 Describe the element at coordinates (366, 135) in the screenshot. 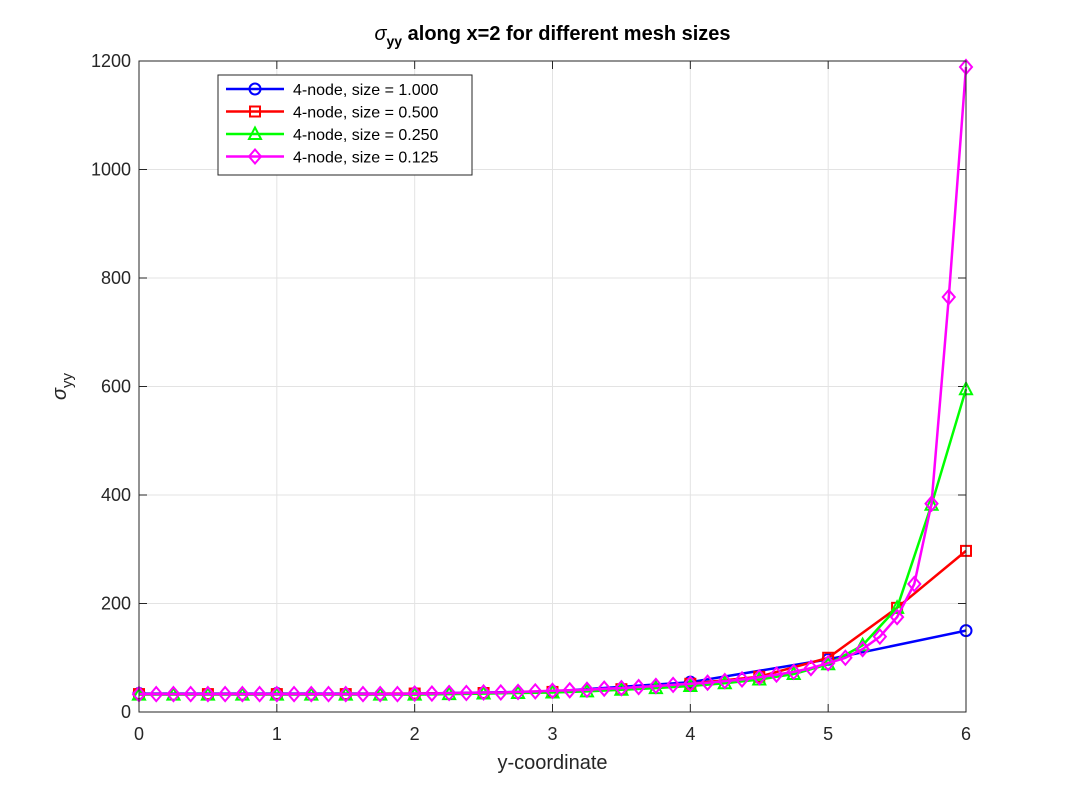

I see `legend-label: 4-node, size = 0.250` at that location.